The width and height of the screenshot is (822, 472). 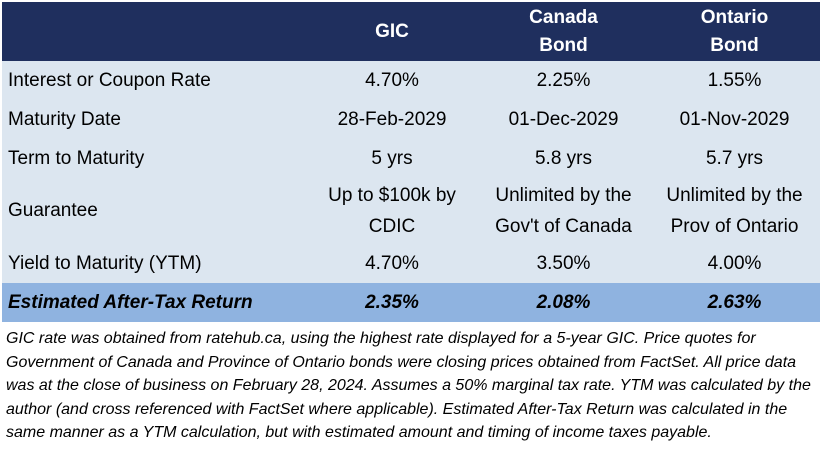 I want to click on cell-ontario-bond: 01-Nov-2029, so click(x=734, y=119).